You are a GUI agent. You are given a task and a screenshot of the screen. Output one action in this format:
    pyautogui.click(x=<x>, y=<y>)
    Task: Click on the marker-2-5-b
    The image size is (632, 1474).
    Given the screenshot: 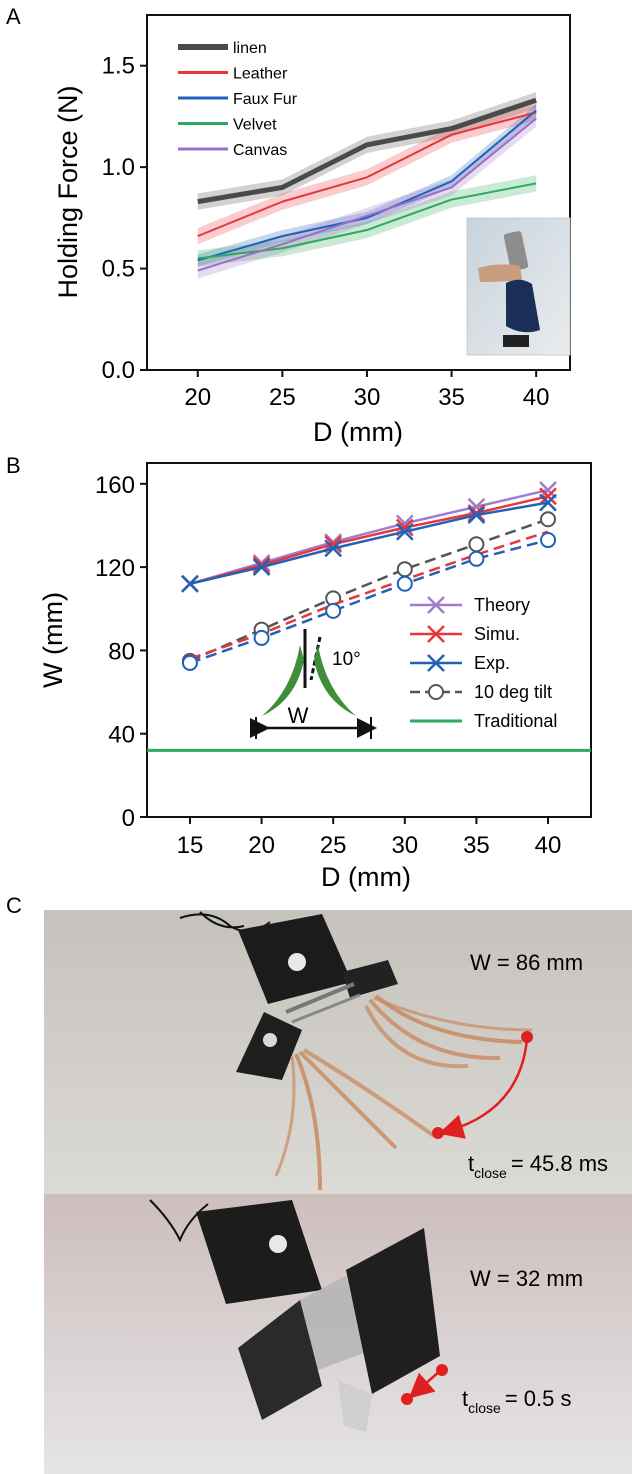 What is the action you would take?
    pyautogui.click(x=548, y=502)
    